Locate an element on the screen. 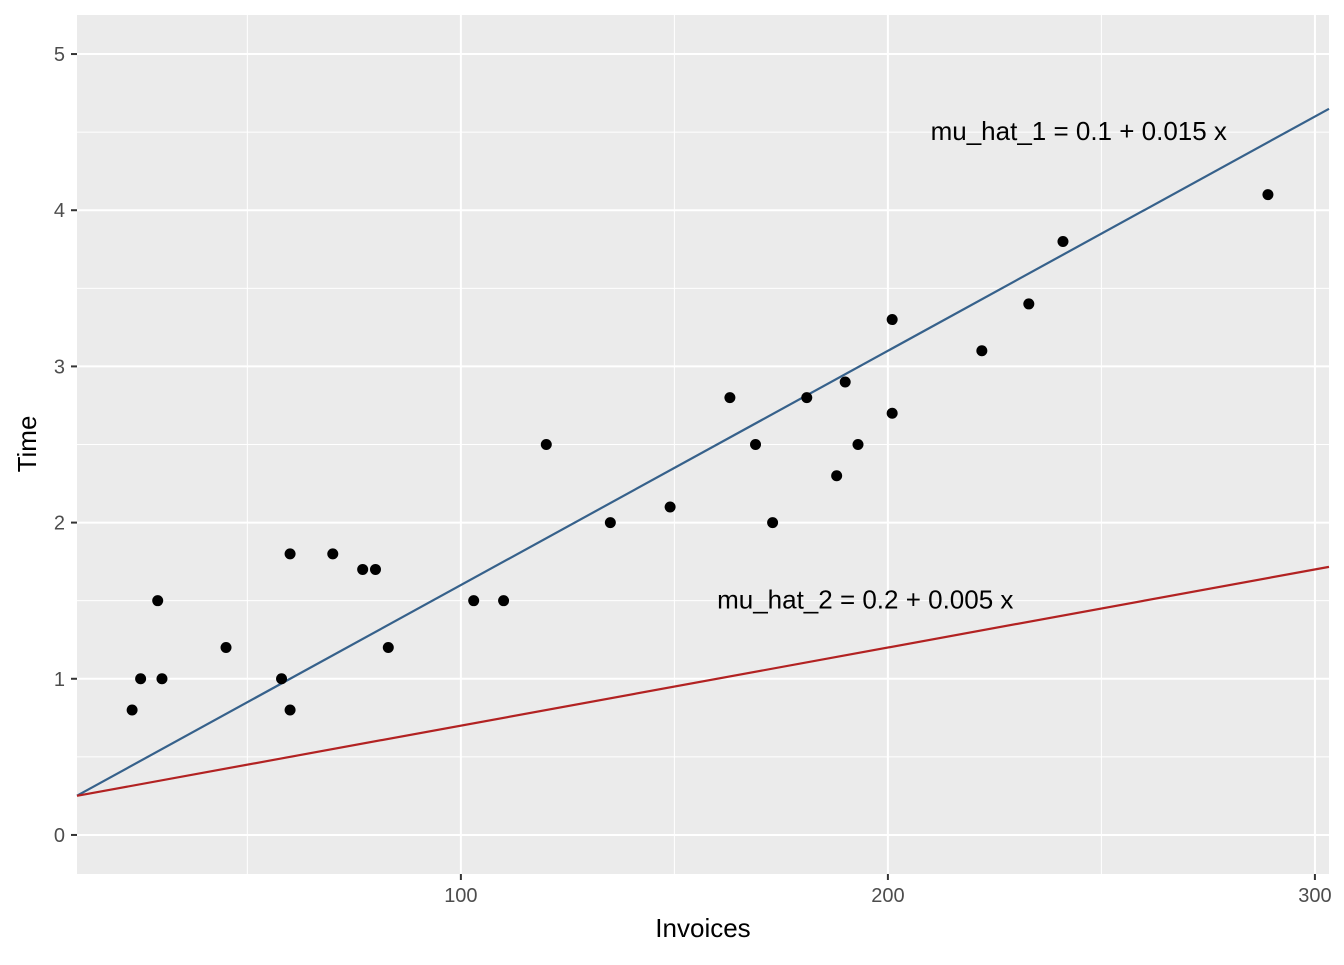 Image resolution: width=1344 pixels, height=965 pixels. y-tick-label: 3 is located at coordinates (59, 367).